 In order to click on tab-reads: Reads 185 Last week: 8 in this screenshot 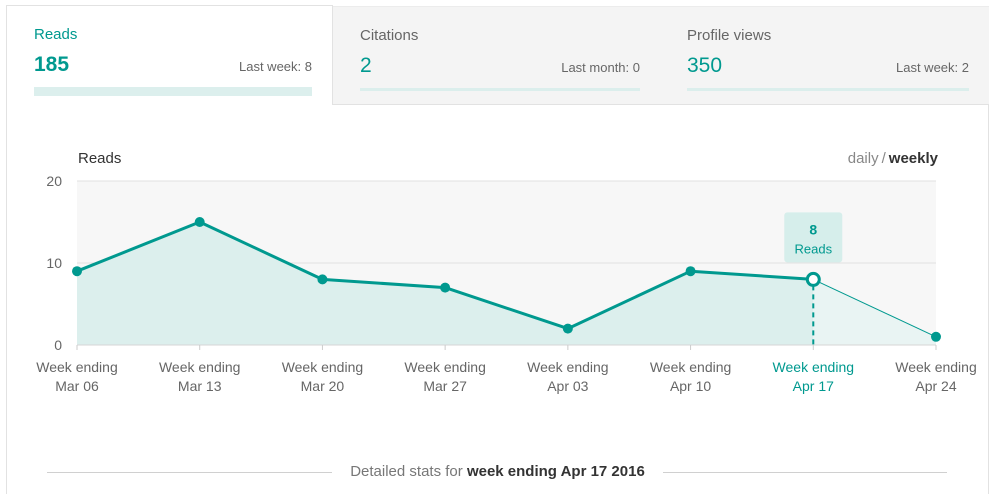, I will do `click(169, 55)`.